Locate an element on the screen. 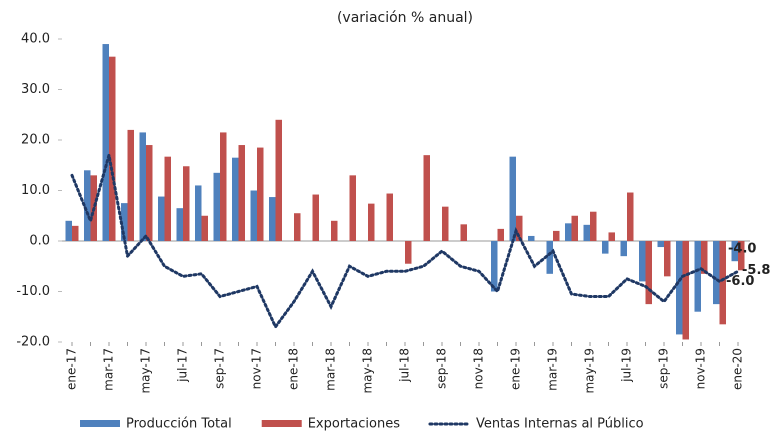 This screenshot has height=434, width=776. x-tick-label: mar-17 is located at coordinates (109, 369).